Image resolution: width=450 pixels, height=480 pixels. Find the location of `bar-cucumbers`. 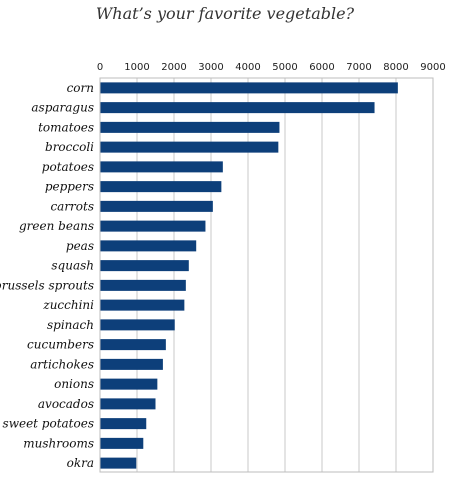

bar-cucumbers is located at coordinates (133, 345).